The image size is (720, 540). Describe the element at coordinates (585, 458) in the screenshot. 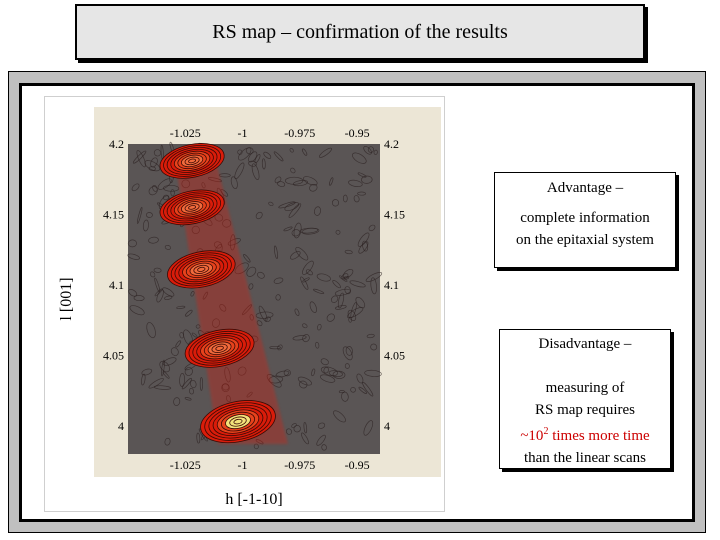

I see `disadvantage-line-4: than the linear scans` at that location.